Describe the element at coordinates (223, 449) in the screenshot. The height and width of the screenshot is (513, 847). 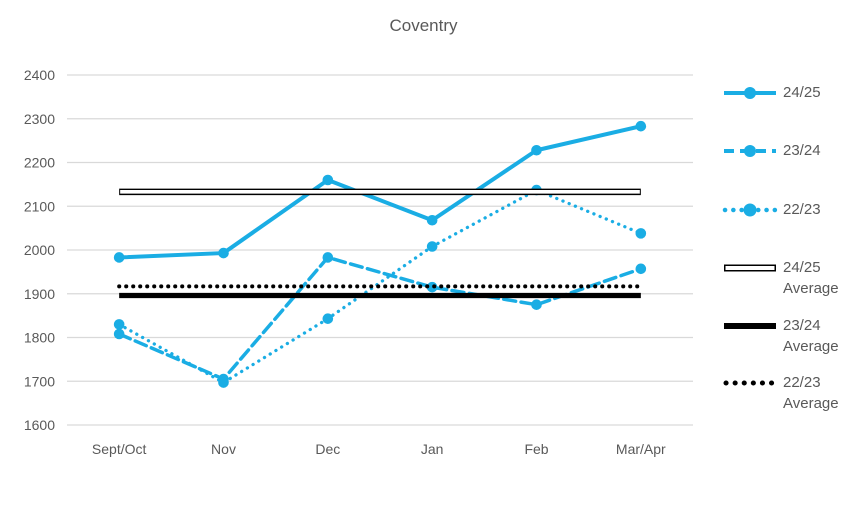
I see `x-tick-label: Nov` at that location.